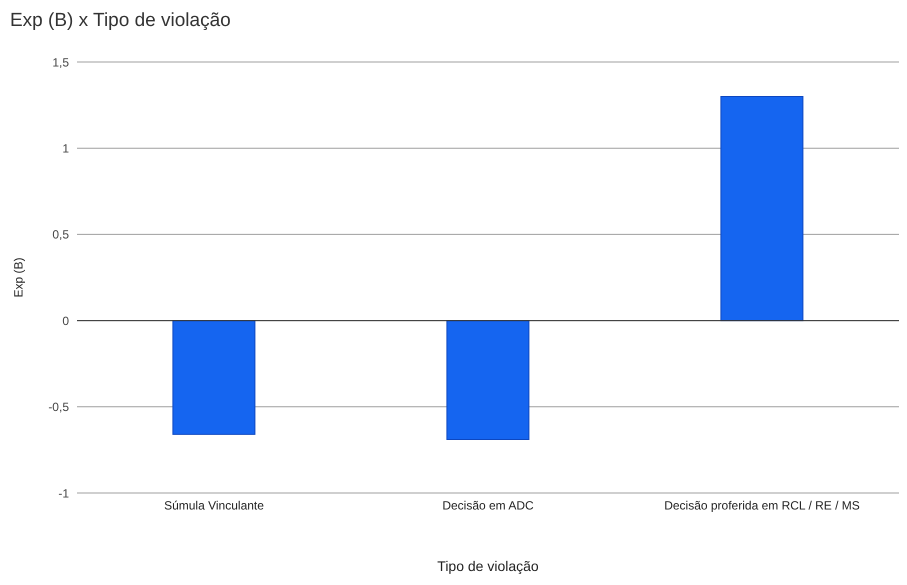 The height and width of the screenshot is (585, 907). What do you see at coordinates (61, 62) in the screenshot?
I see `y-tick-label: 1,5` at bounding box center [61, 62].